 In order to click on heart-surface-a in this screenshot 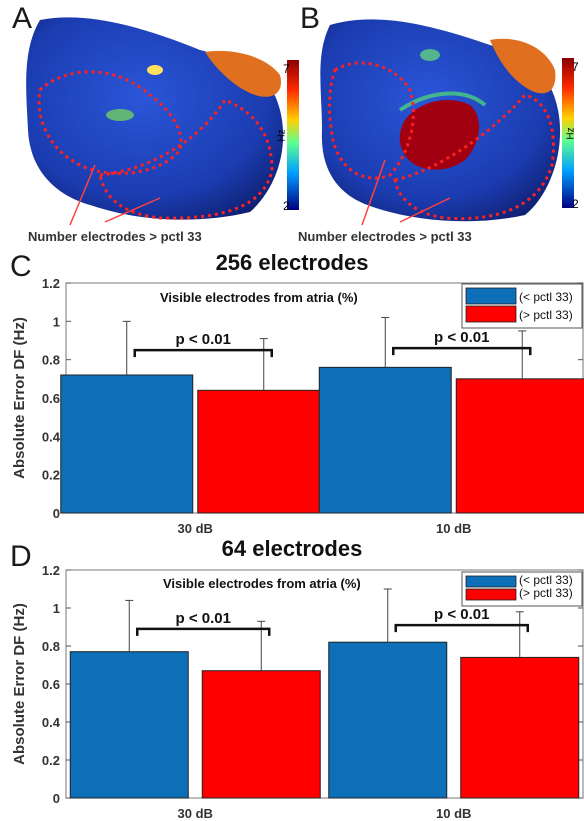, I will do `click(155, 118)`.